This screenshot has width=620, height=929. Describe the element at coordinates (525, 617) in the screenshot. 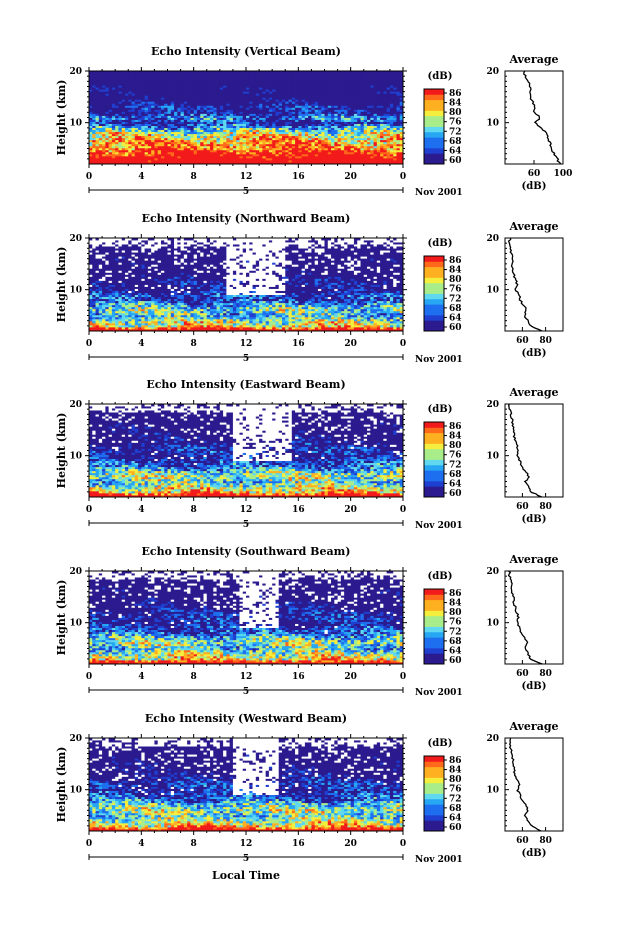

I see `average-profile-line` at that location.